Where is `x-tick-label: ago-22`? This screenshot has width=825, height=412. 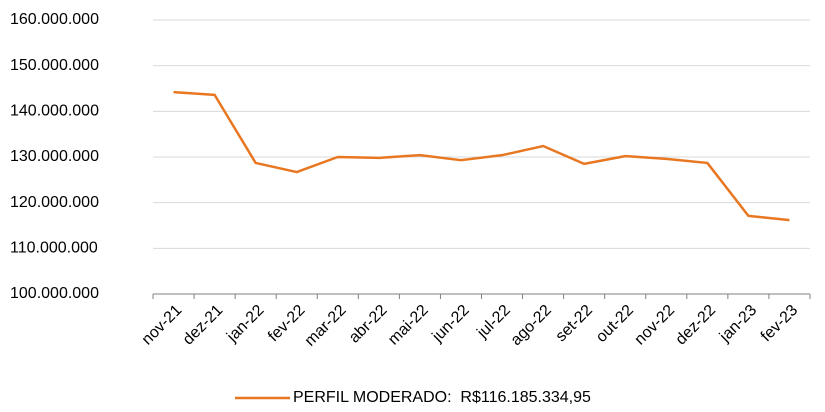
x-tick-label: ago-22 is located at coordinates (531, 325).